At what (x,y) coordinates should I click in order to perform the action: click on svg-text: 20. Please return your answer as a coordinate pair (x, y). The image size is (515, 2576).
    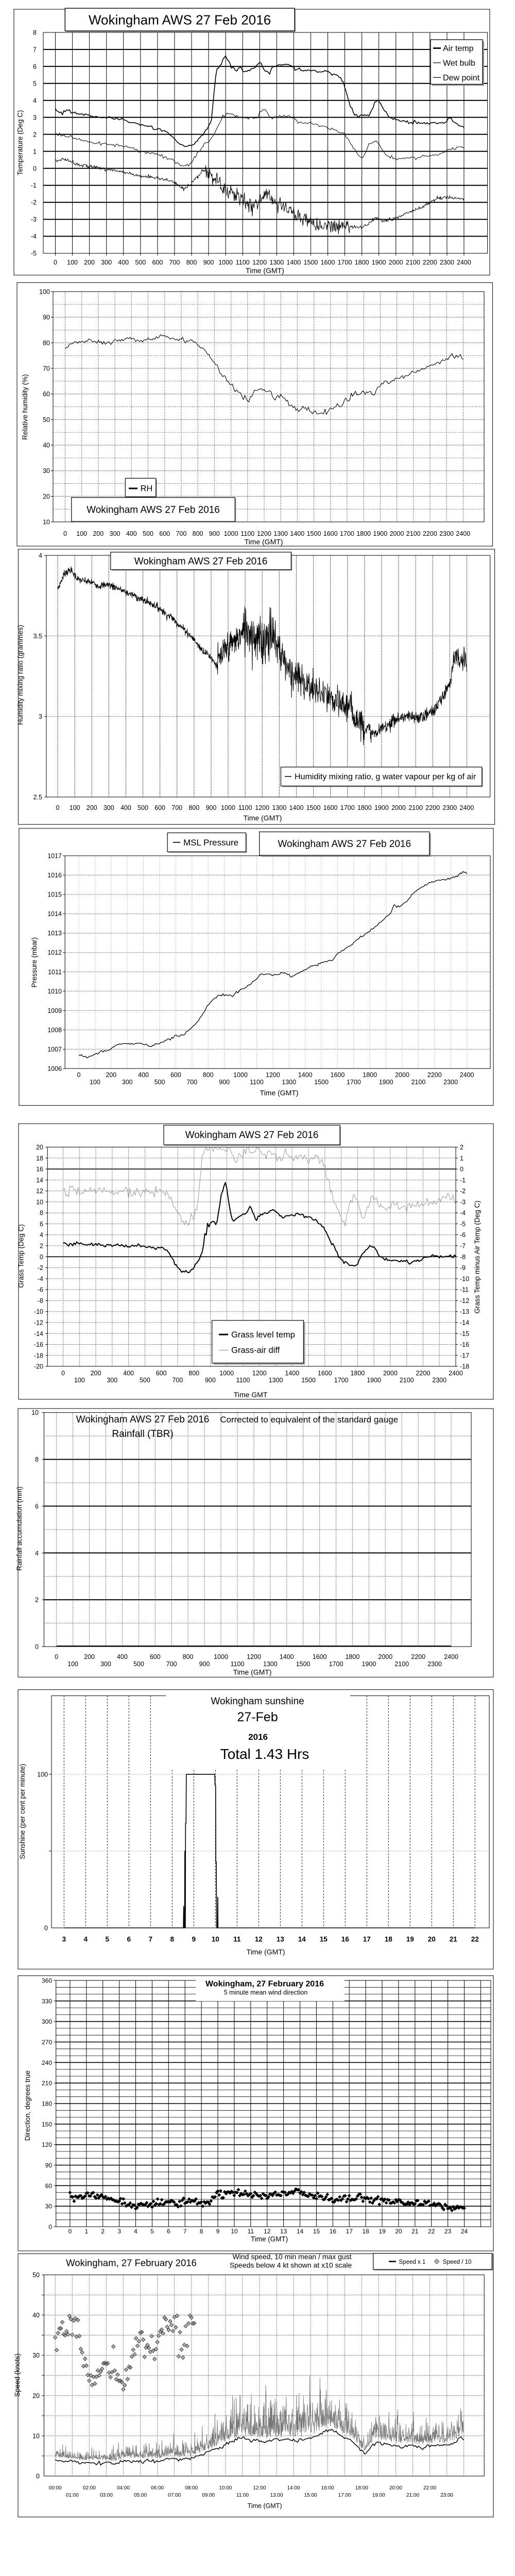
    Looking at the image, I should click on (432, 1939).